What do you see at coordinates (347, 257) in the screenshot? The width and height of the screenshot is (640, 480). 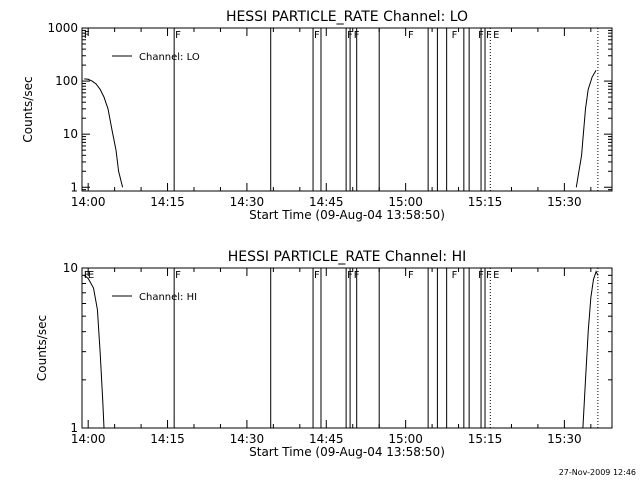 I see `plot2-title: HESSI PARTICLE_RATE Channel: HI` at bounding box center [347, 257].